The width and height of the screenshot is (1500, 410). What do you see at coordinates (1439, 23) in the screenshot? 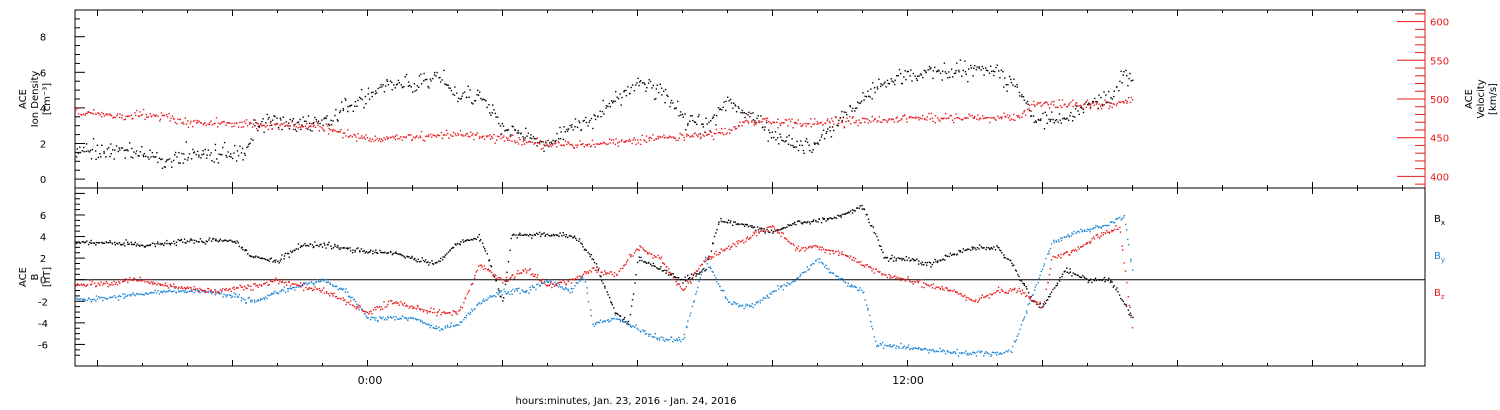
I see `velocity-y-tick-label: 600` at bounding box center [1439, 23].